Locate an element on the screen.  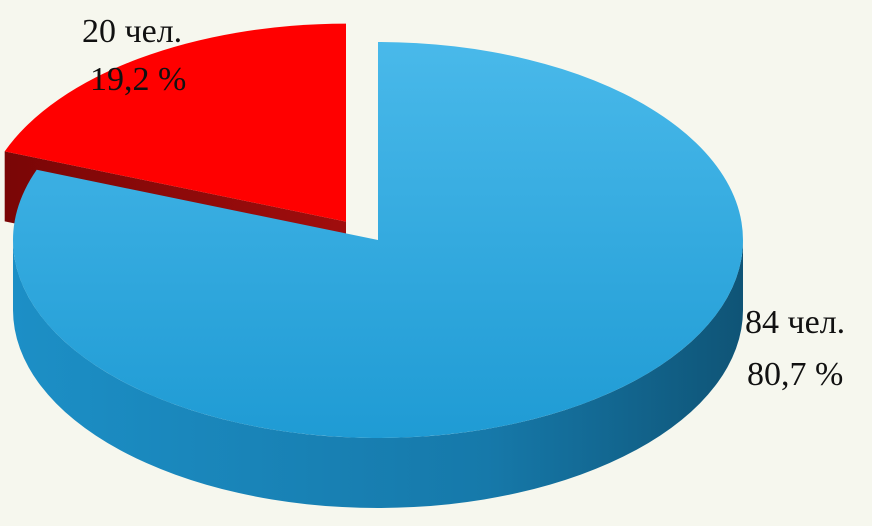
red-slice-top is located at coordinates (175, 122).